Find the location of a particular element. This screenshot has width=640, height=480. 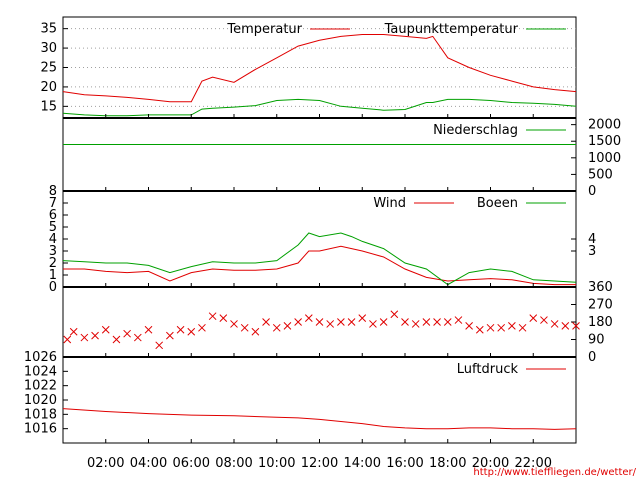

y-tick-label: 1024 is located at coordinates (40, 371).